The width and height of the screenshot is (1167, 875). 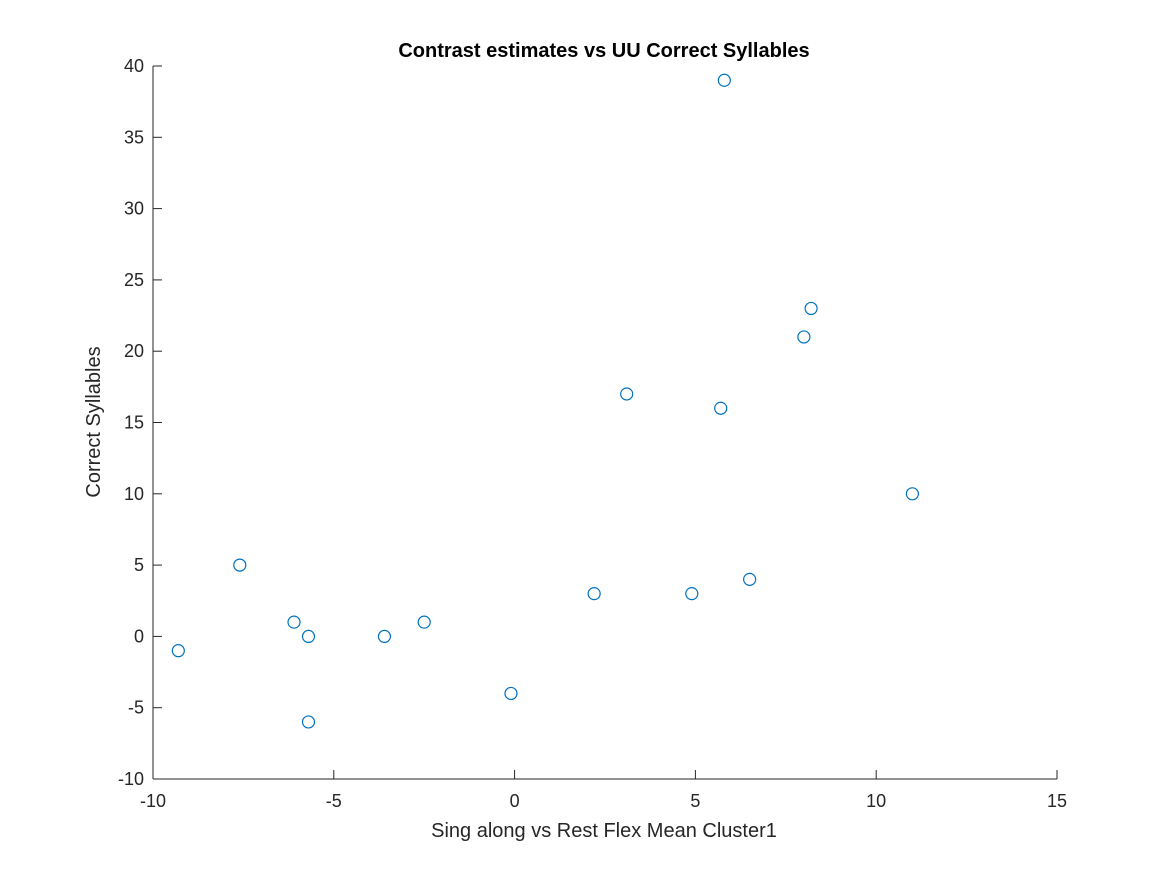 What do you see at coordinates (603, 790) in the screenshot?
I see `x-ticks: -10 -5 0 5 10 15` at bounding box center [603, 790].